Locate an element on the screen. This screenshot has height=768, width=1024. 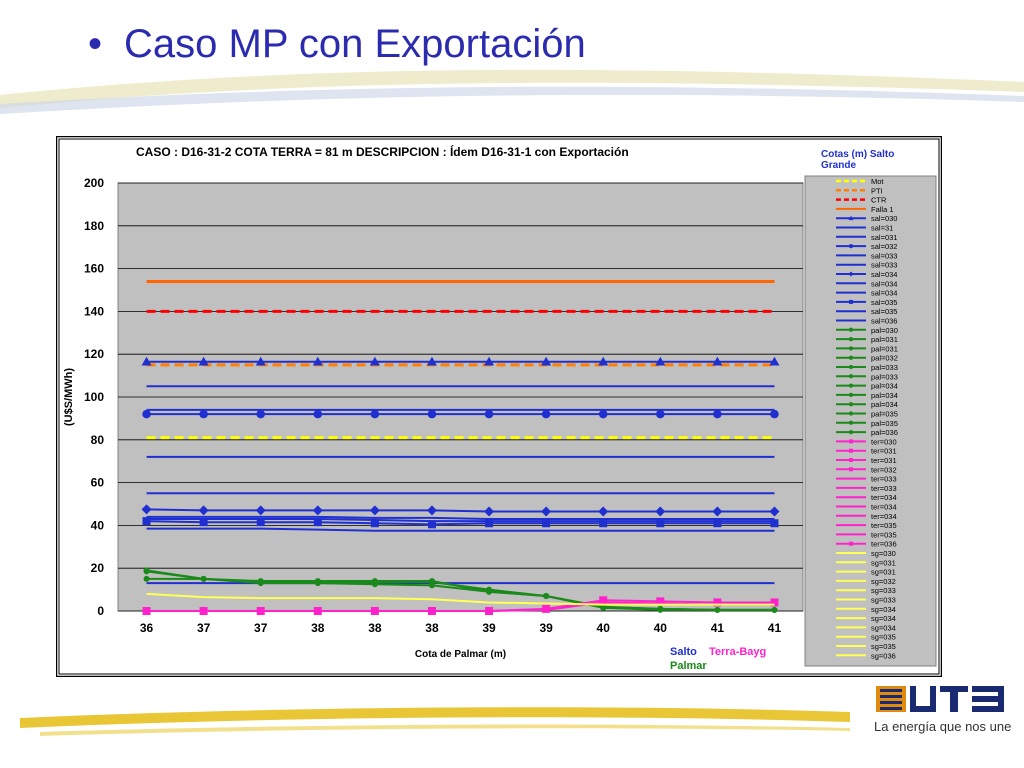
legend-item: sal=030 is located at coordinates (866, 218).